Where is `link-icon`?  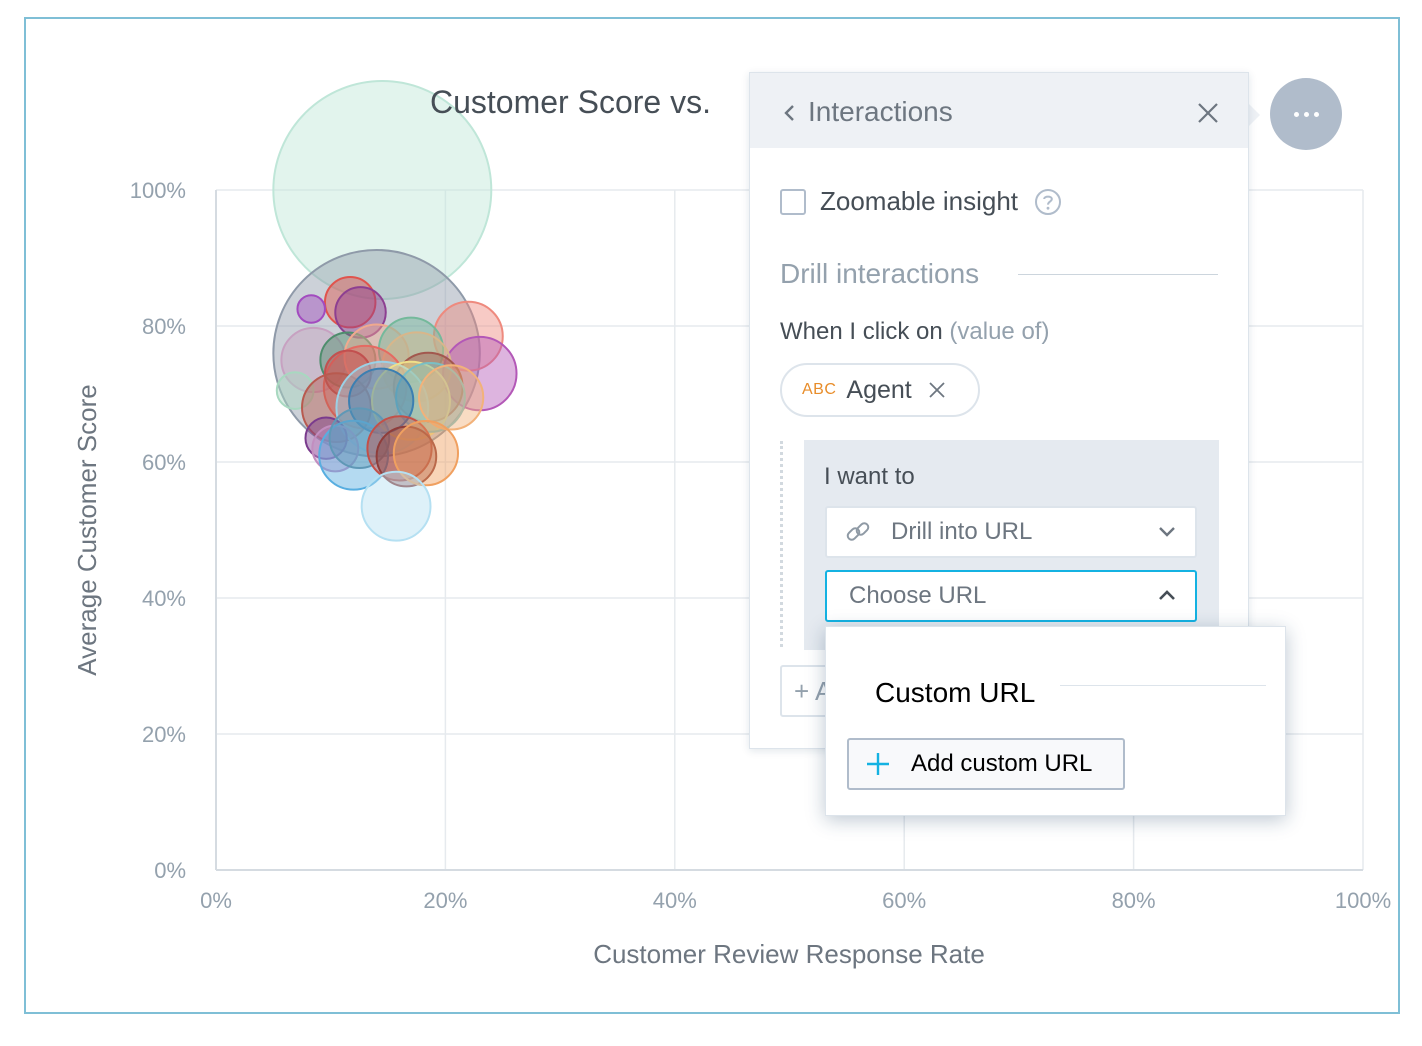 link-icon is located at coordinates (858, 531).